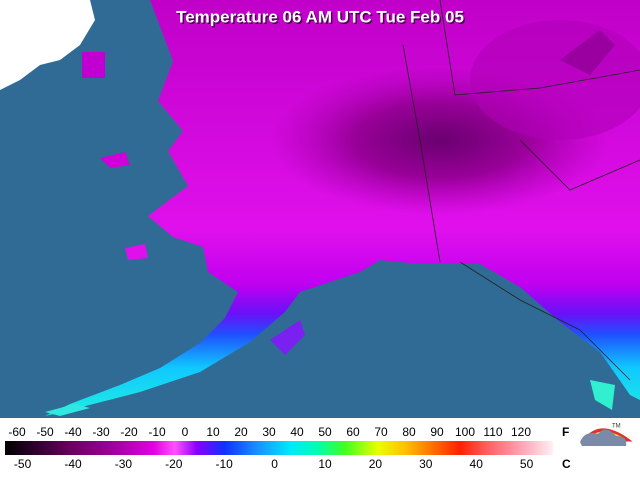  What do you see at coordinates (124, 464) in the screenshot?
I see `celsius-label: -30` at bounding box center [124, 464].